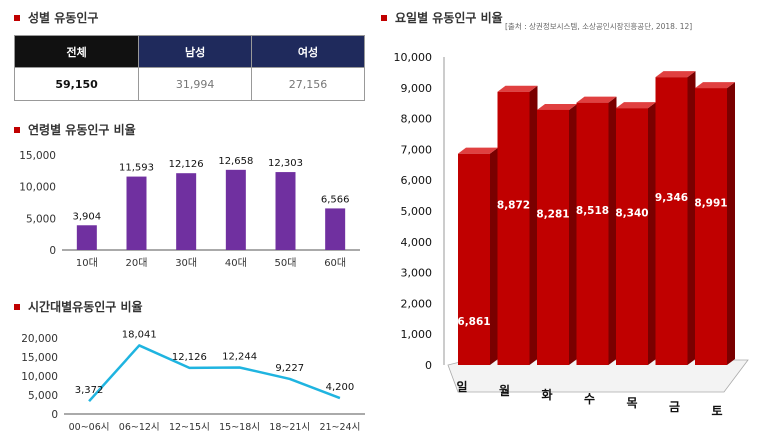 The height and width of the screenshot is (441, 773). I want to click on time-y-tick-label: 0, so click(54, 415).